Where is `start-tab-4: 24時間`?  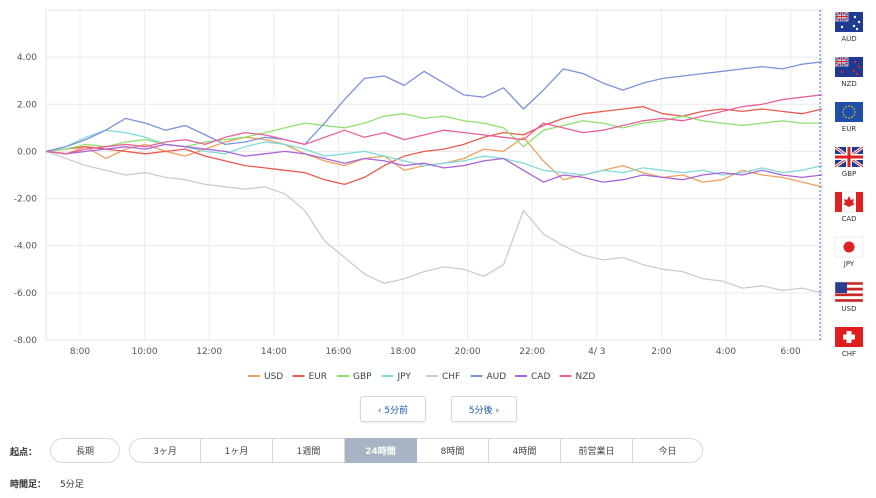 start-tab-4: 24時間 is located at coordinates (381, 450).